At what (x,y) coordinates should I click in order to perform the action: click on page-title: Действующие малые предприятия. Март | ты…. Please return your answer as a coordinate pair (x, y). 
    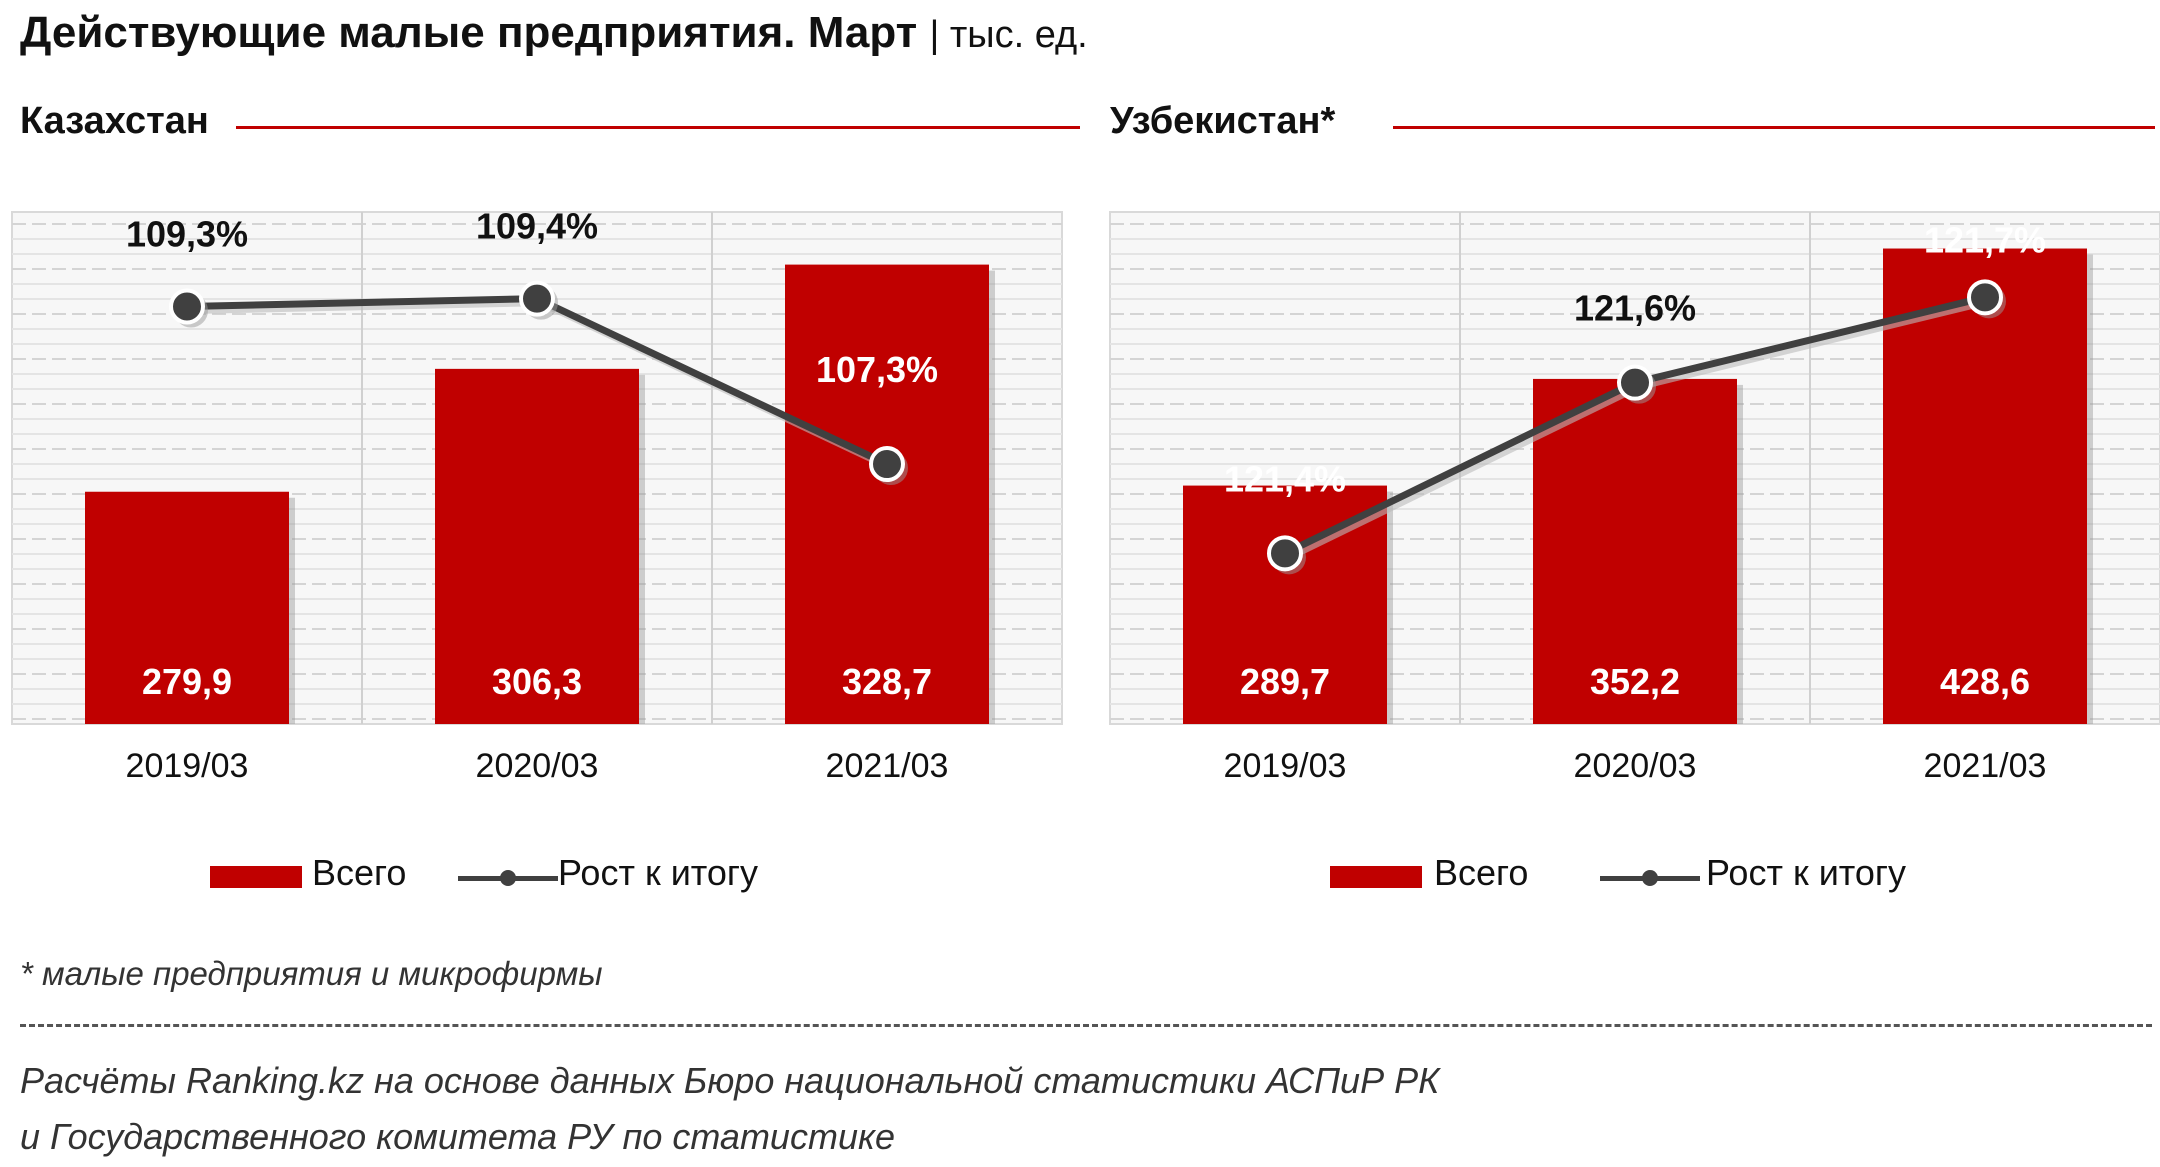
    Looking at the image, I should click on (554, 33).